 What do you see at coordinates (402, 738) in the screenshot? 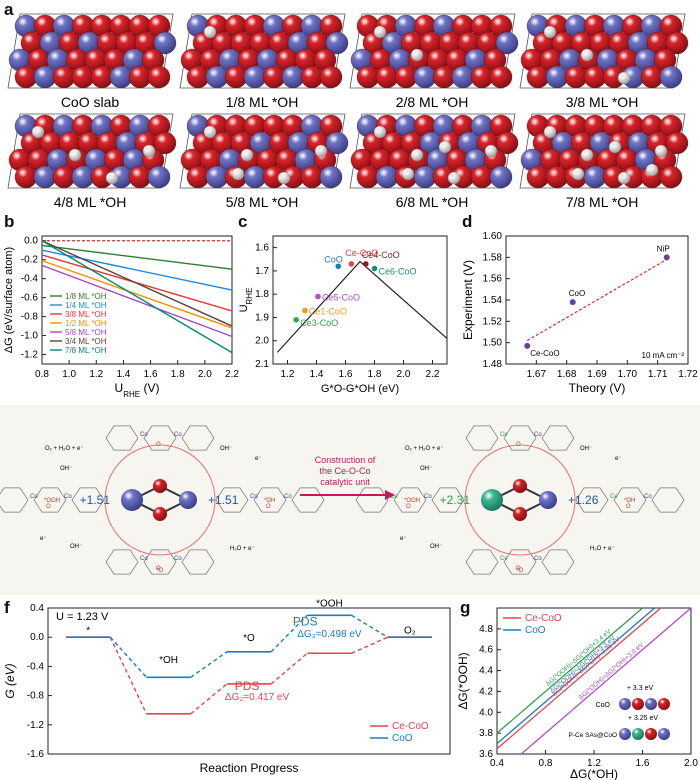
I see `legend-label: CoO` at bounding box center [402, 738].